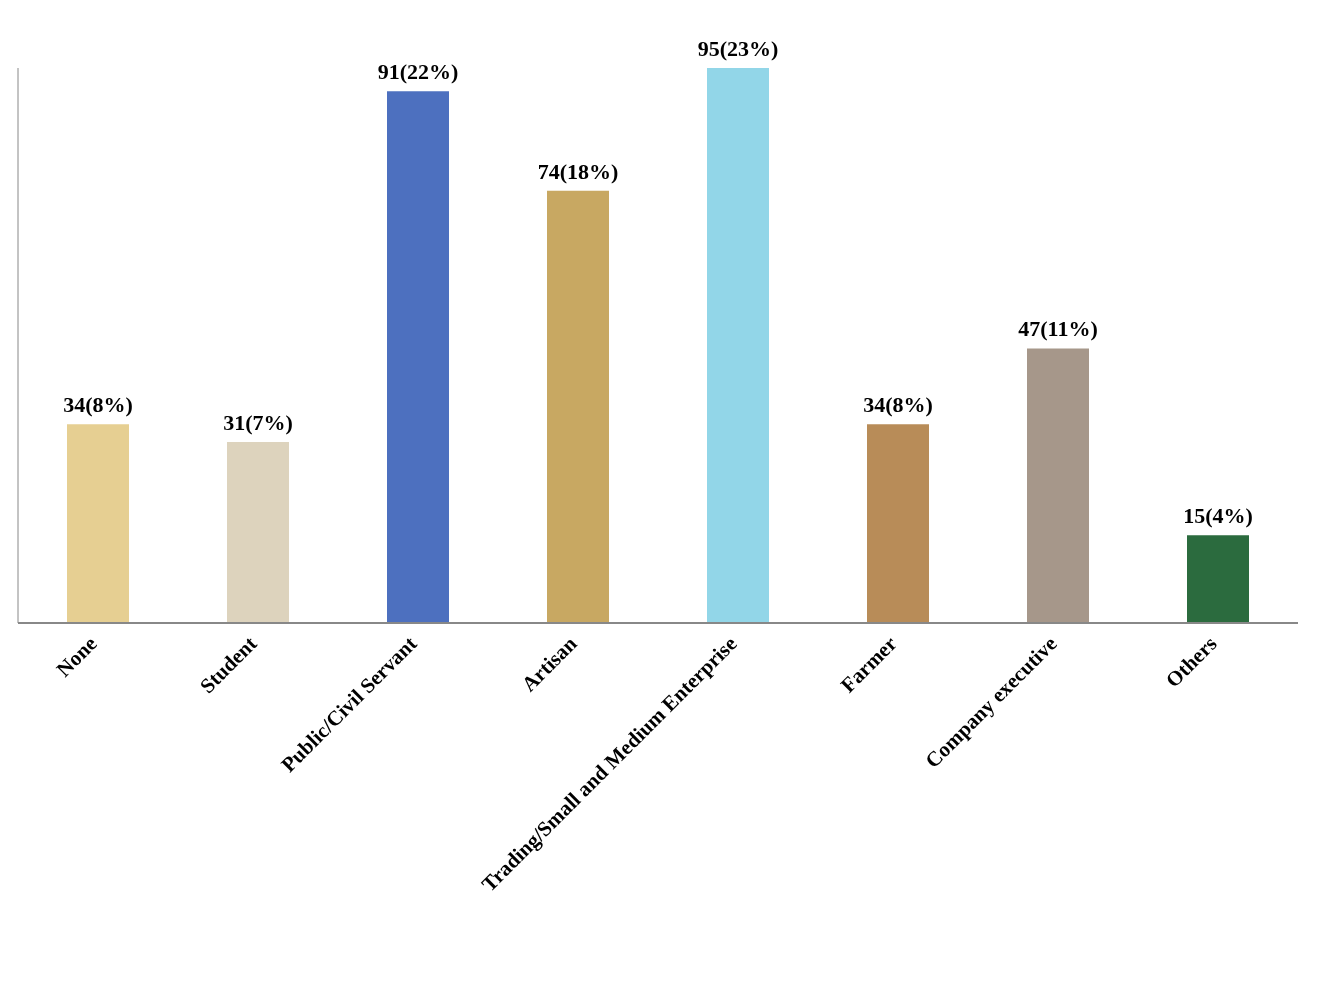 This screenshot has height=985, width=1329. I want to click on data-label: 91(22%), so click(418, 72).